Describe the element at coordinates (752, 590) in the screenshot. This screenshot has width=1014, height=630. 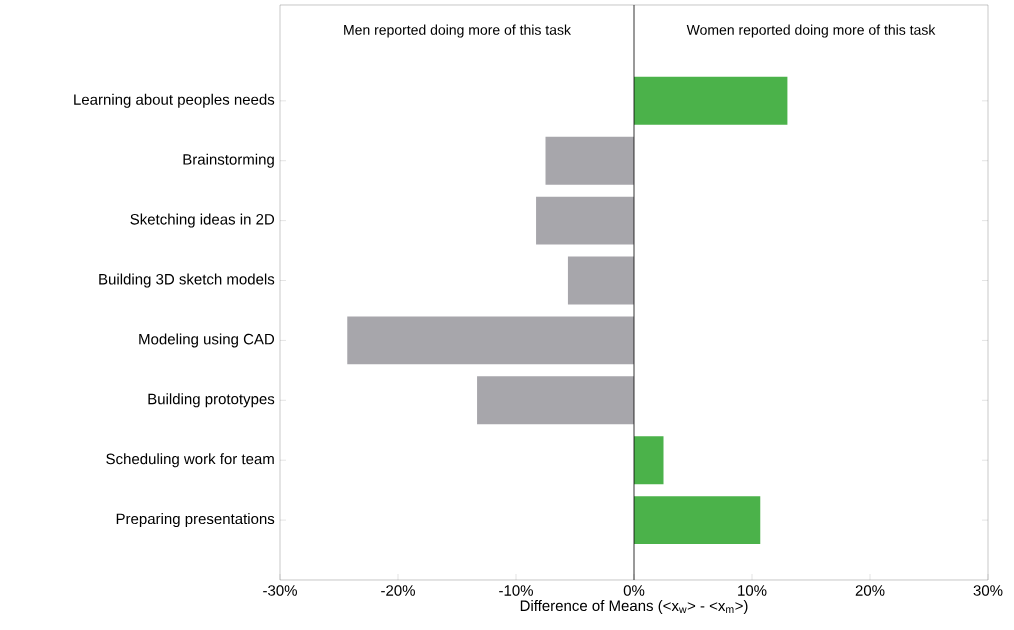
I see `x-tick-label: 10%` at that location.